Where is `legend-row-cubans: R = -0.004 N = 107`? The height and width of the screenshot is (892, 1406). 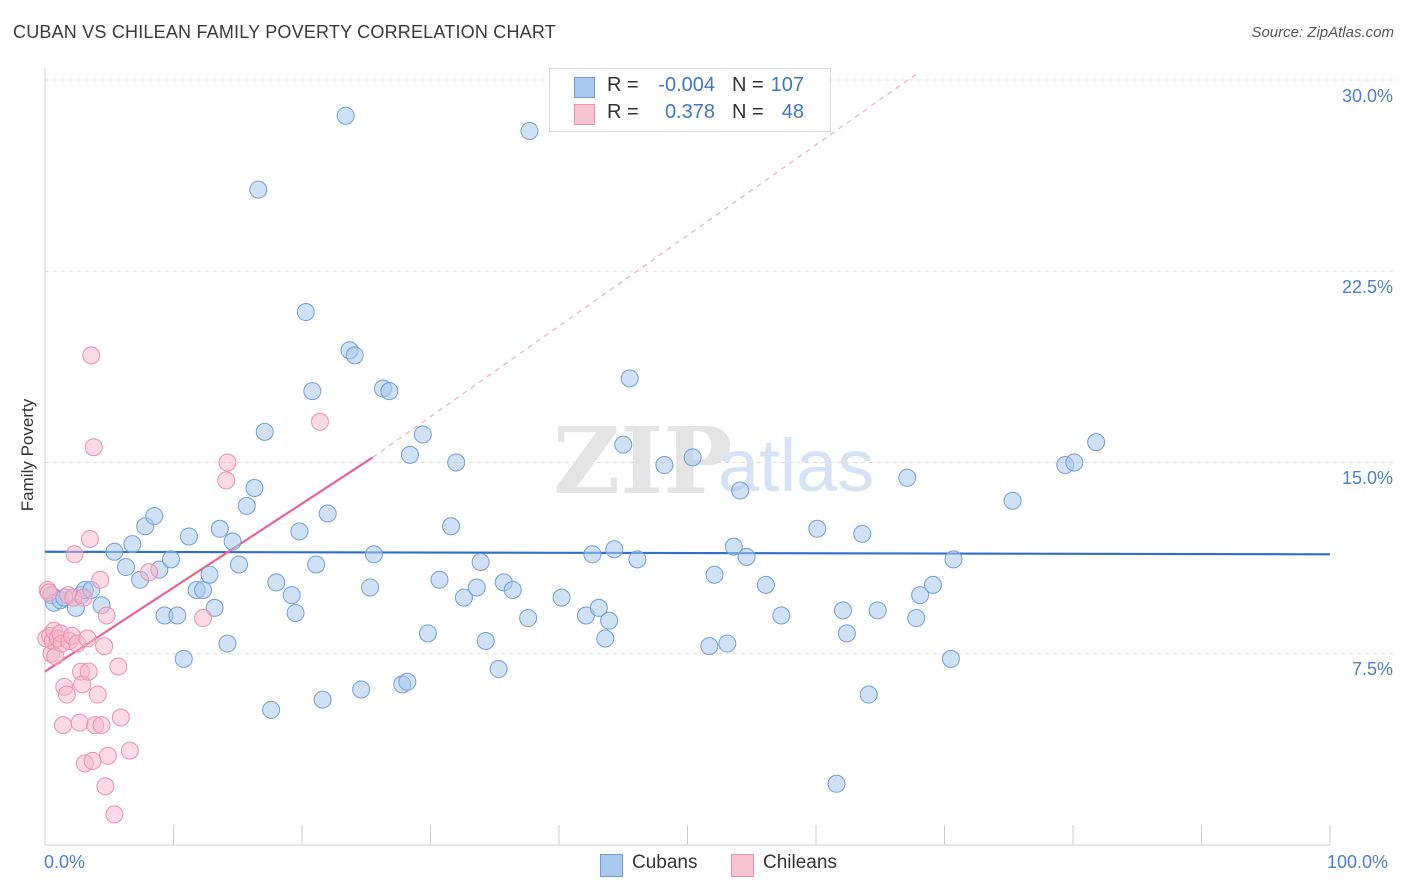
legend-row-cubans: R = -0.004 N = 107 is located at coordinates (690, 88).